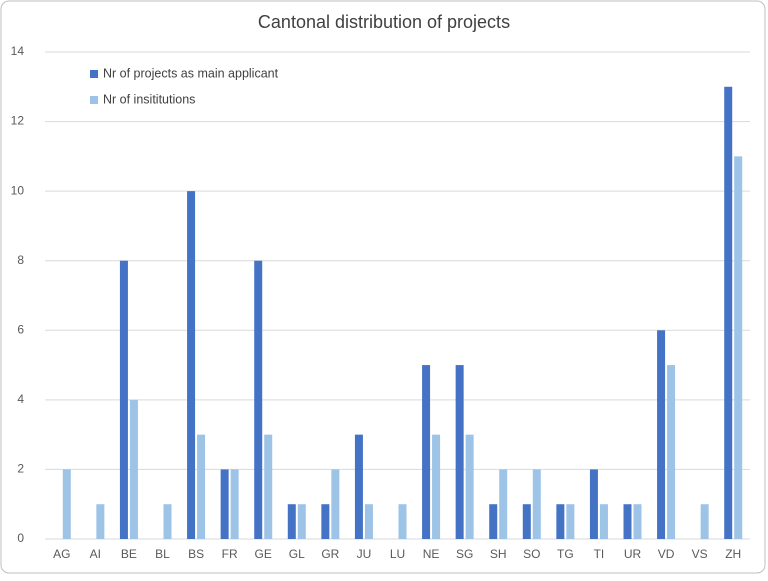 The width and height of the screenshot is (768, 581). What do you see at coordinates (20, 329) in the screenshot?
I see `y-tick-label: 6` at bounding box center [20, 329].